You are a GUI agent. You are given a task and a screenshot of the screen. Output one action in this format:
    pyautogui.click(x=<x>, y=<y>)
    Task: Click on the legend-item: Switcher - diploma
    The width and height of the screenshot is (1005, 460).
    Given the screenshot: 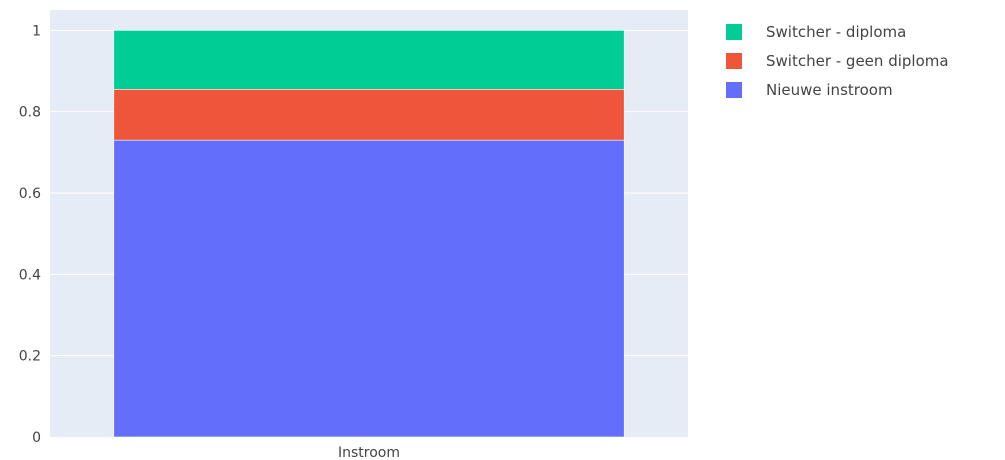 What is the action you would take?
    pyautogui.click(x=816, y=32)
    